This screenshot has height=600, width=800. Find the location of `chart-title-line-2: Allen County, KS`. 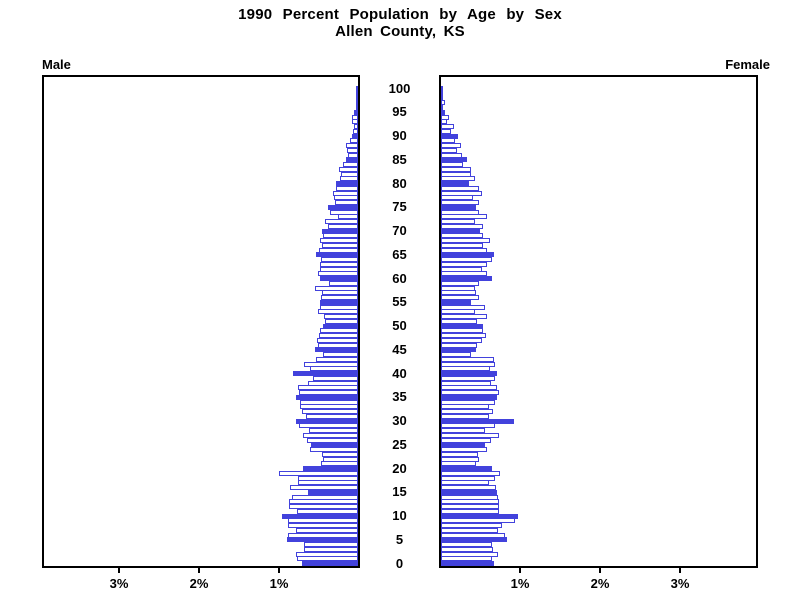

chart-title-line-2: Allen County, KS is located at coordinates (400, 31).